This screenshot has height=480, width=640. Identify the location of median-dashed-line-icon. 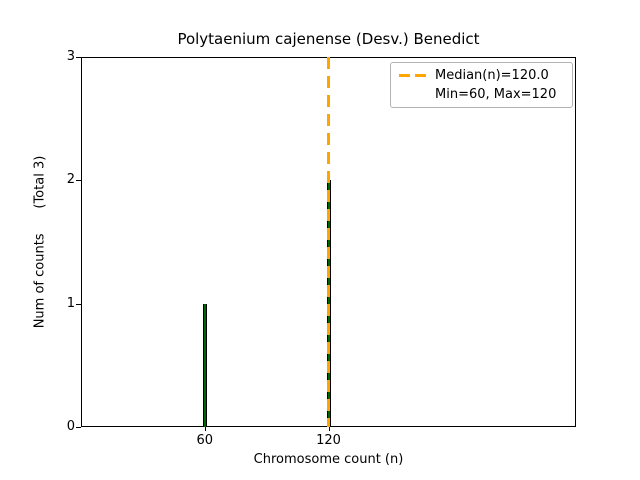
(413, 75).